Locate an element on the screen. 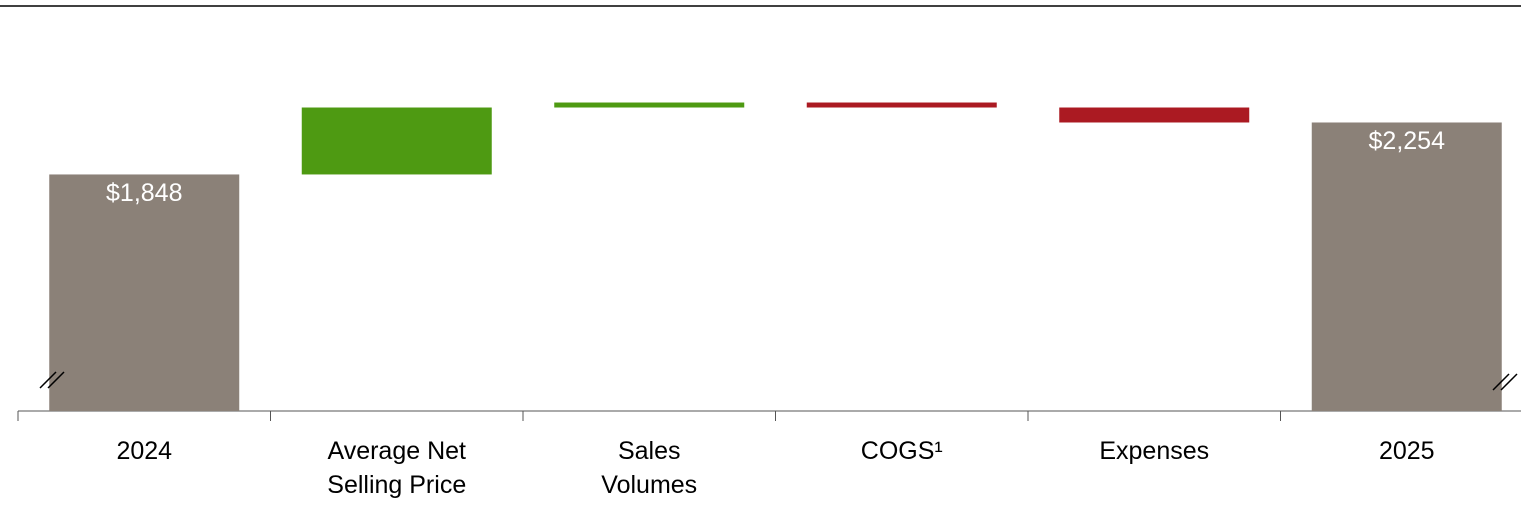 Image resolution: width=1521 pixels, height=507 pixels. x-tick-label: 2024 is located at coordinates (144, 451).